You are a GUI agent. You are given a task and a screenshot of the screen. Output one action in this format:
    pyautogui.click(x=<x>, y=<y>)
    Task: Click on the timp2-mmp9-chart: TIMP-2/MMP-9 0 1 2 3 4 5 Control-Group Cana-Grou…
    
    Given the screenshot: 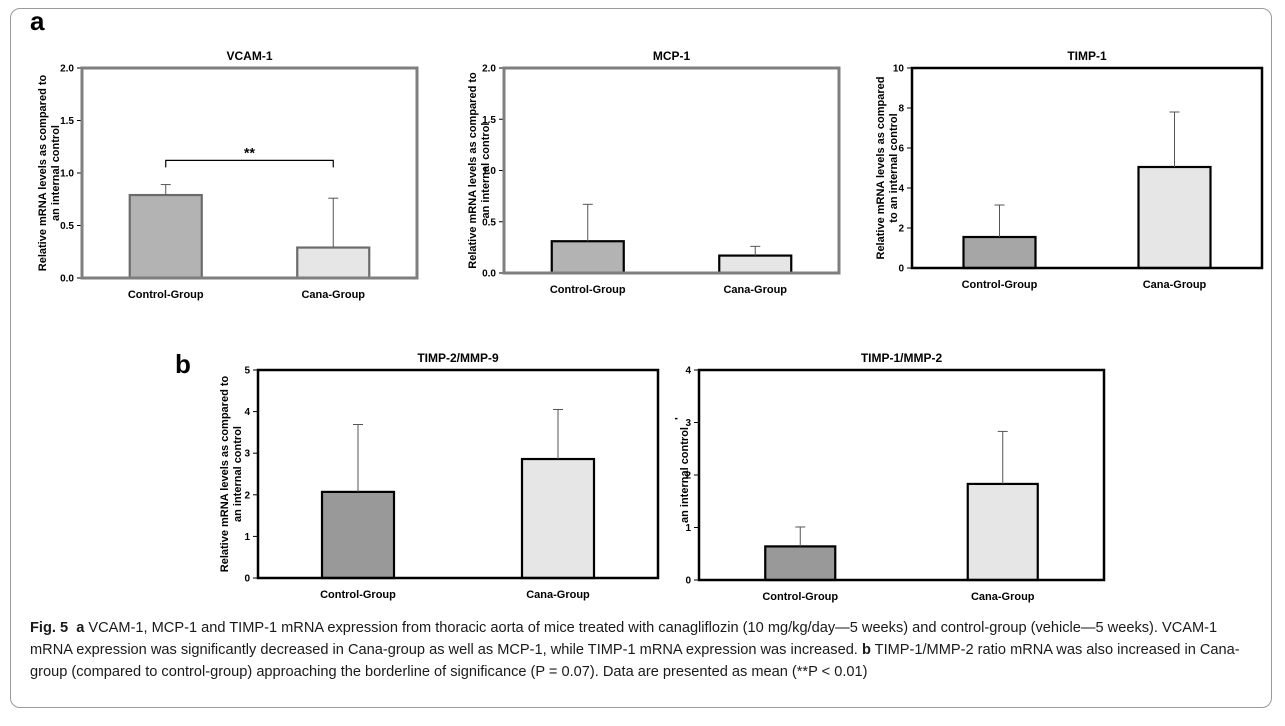 What is the action you would take?
    pyautogui.click(x=439, y=476)
    